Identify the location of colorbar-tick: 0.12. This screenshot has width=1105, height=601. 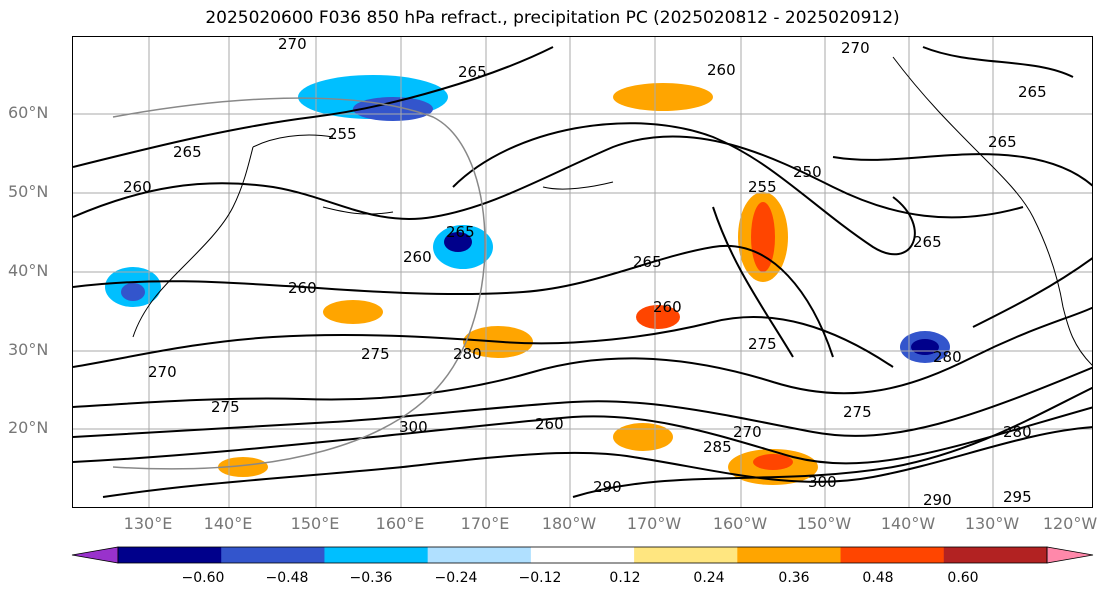
(625, 578).